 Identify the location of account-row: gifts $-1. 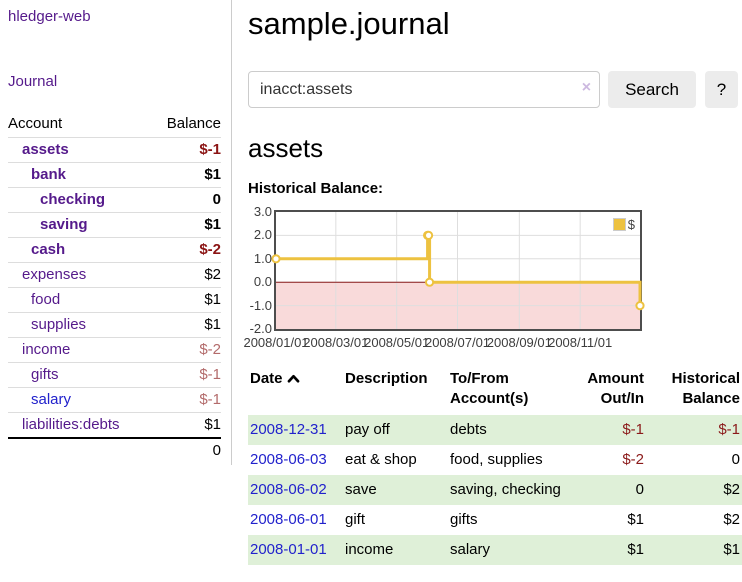
(114, 375).